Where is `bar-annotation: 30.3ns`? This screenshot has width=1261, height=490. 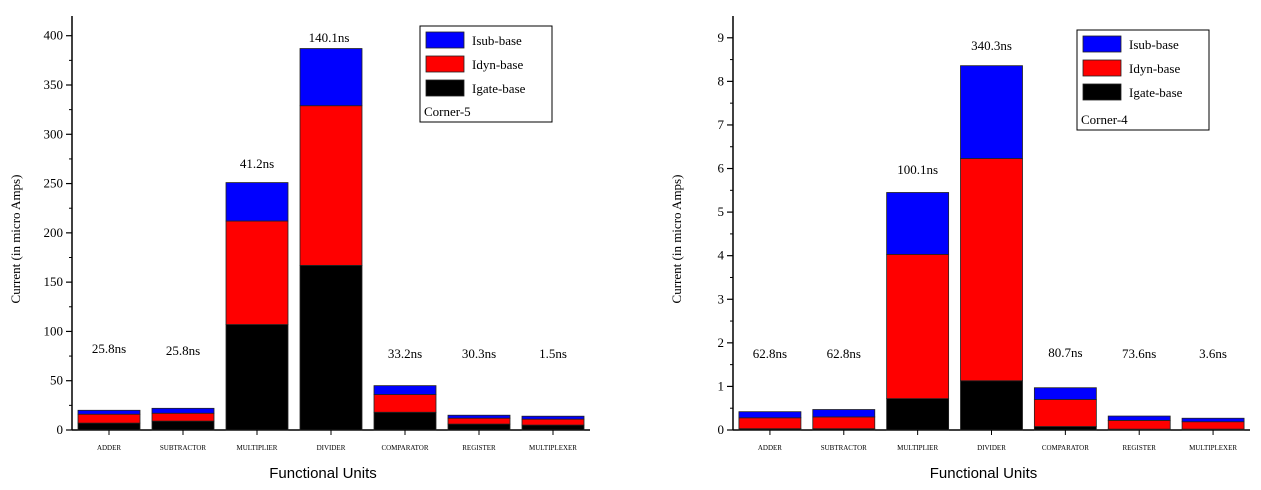
bar-annotation: 30.3ns is located at coordinates (479, 353).